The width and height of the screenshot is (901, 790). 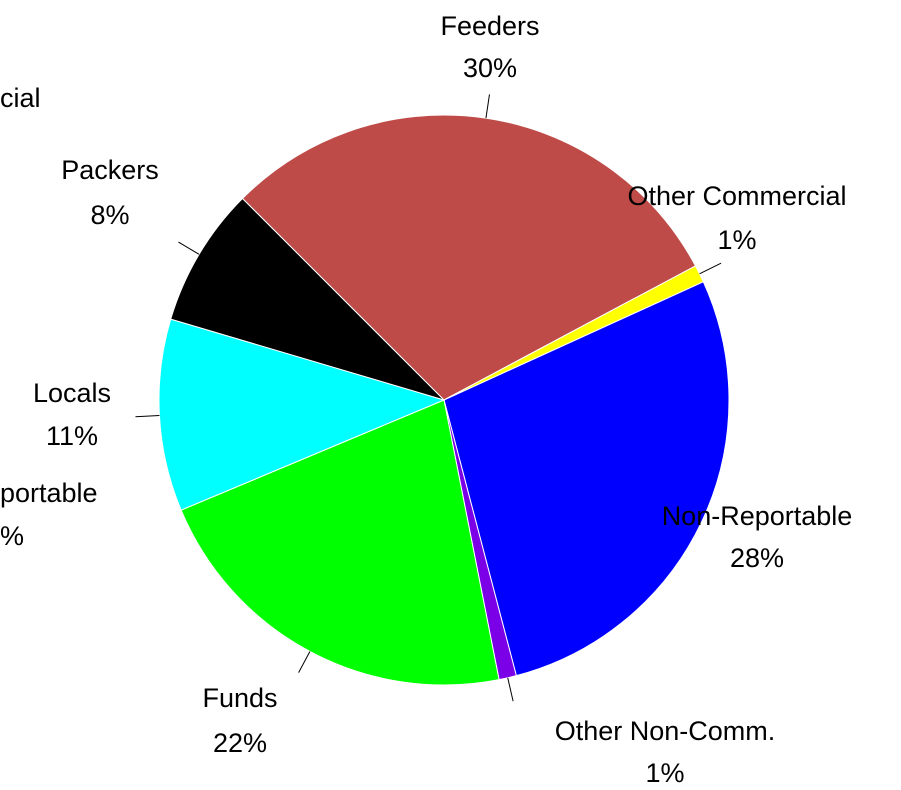 I want to click on slice-label: Other Non-Comm., so click(x=665, y=731).